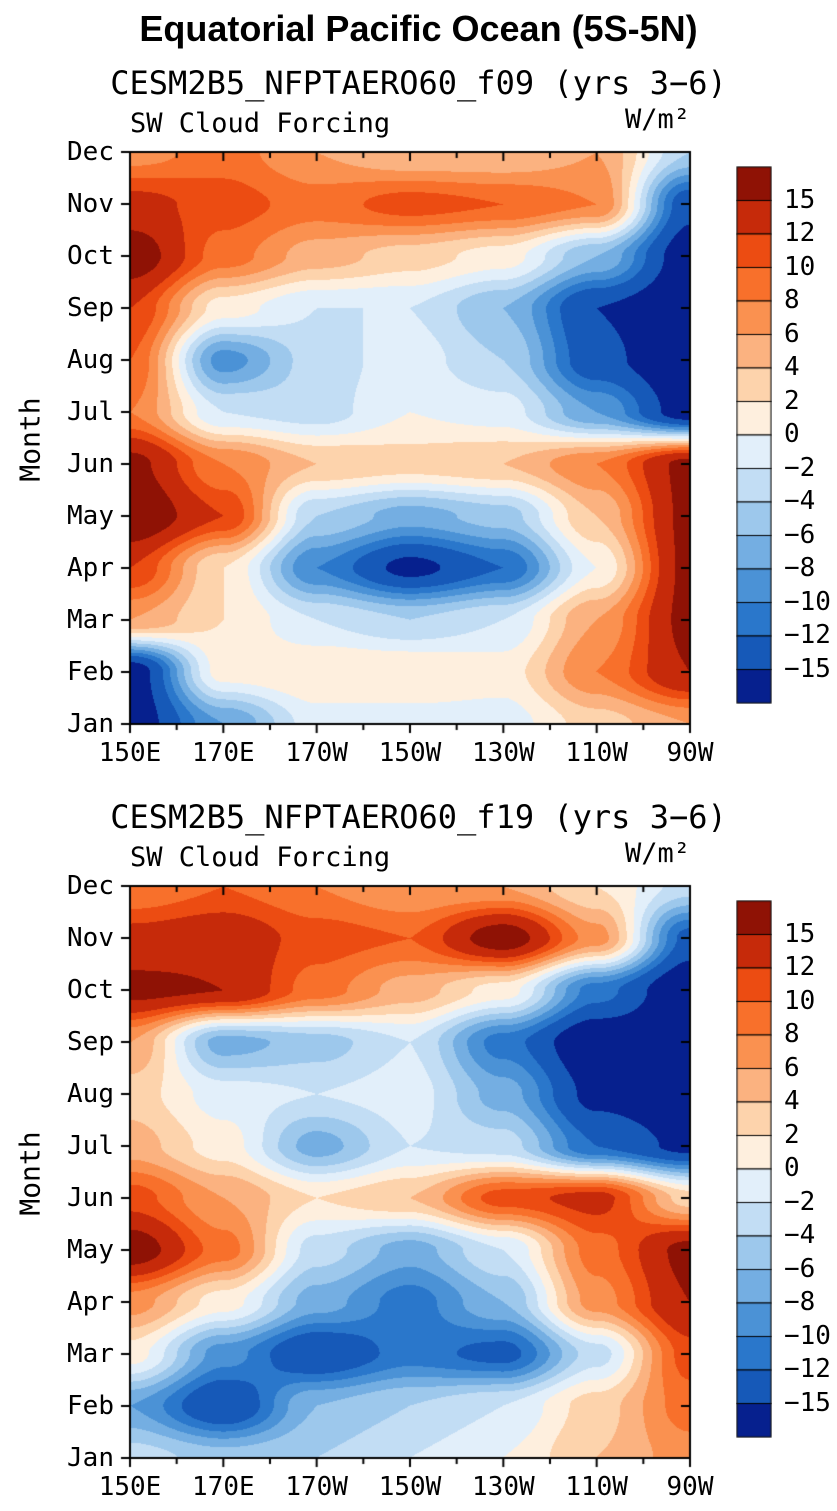  What do you see at coordinates (418, 83) in the screenshot?
I see `panel-f09-title: CESM2B5_NFPTAERO60_f09 (yrs 3−6)` at bounding box center [418, 83].